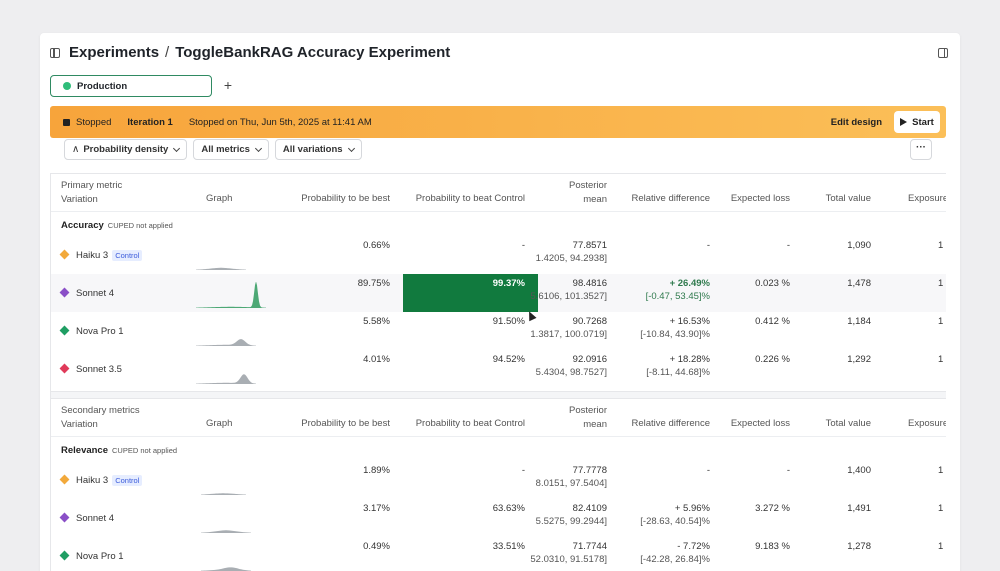 The width and height of the screenshot is (1000, 571). Describe the element at coordinates (568, 296) in the screenshot. I see `posterior-ci-value: 5.6106, 101.3527]` at that location.